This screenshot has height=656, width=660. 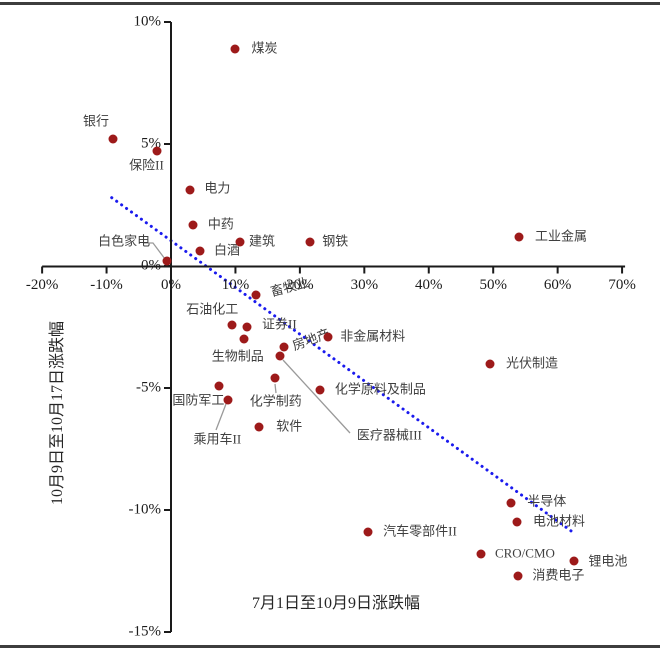 I want to click on x-tick-label: 50%, so click(x=493, y=285).